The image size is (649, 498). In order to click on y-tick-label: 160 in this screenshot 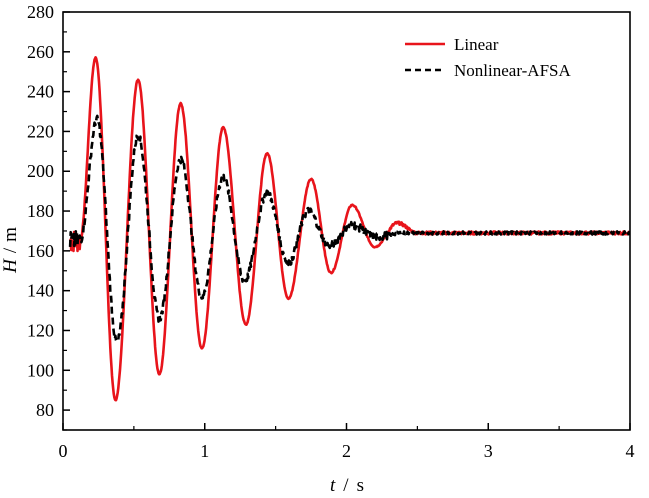, I will do `click(40, 251)`.